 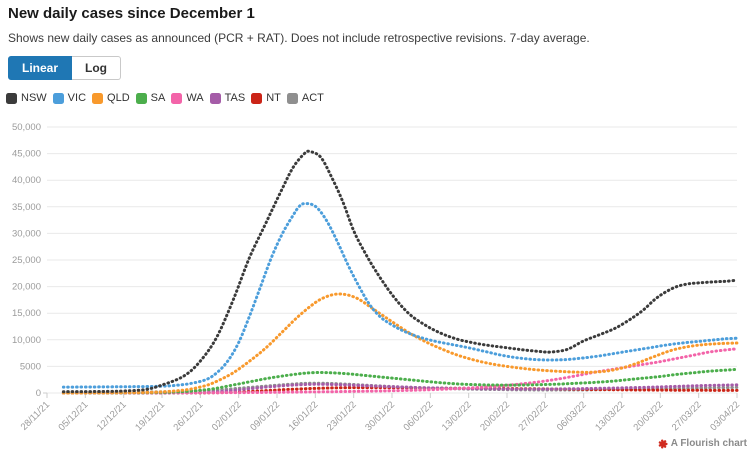 What do you see at coordinates (265, 416) in the screenshot?
I see `x-axis-label: 09/01/22` at bounding box center [265, 416].